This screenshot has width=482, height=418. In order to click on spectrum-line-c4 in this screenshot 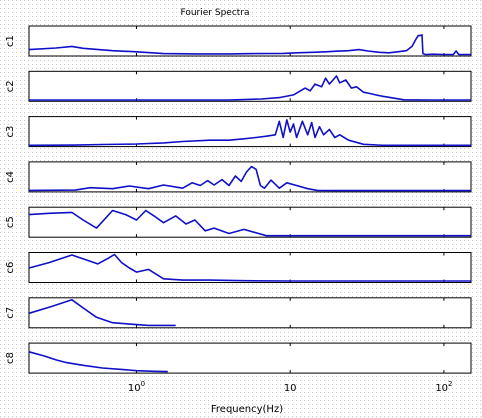, I will do `click(249, 178)`.